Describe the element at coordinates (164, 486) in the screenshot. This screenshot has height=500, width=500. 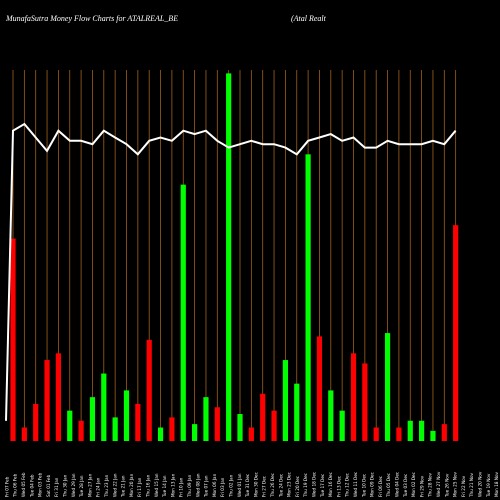
I see `x-tick-label: Tue 14 Jan` at that location.